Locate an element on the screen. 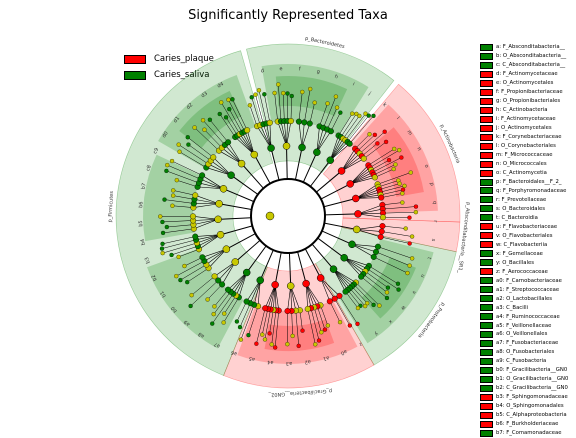 The width and height of the screenshot is (576, 438). taxa-legend-label: a4: F_Ruminococcaceae is located at coordinates (528, 317).